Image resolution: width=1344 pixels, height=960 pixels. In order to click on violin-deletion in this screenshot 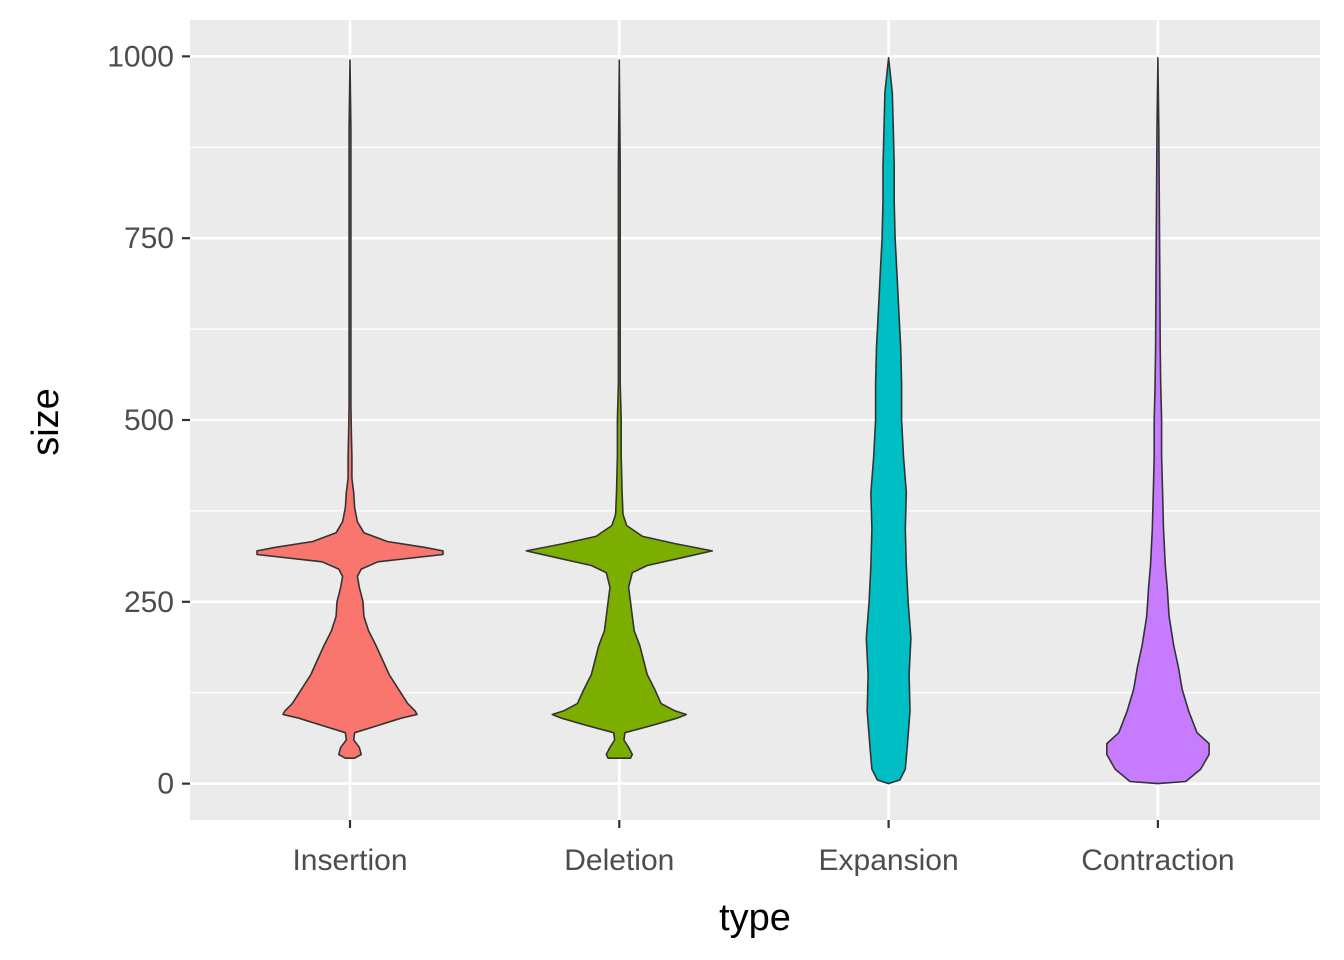, I will do `click(619, 409)`.